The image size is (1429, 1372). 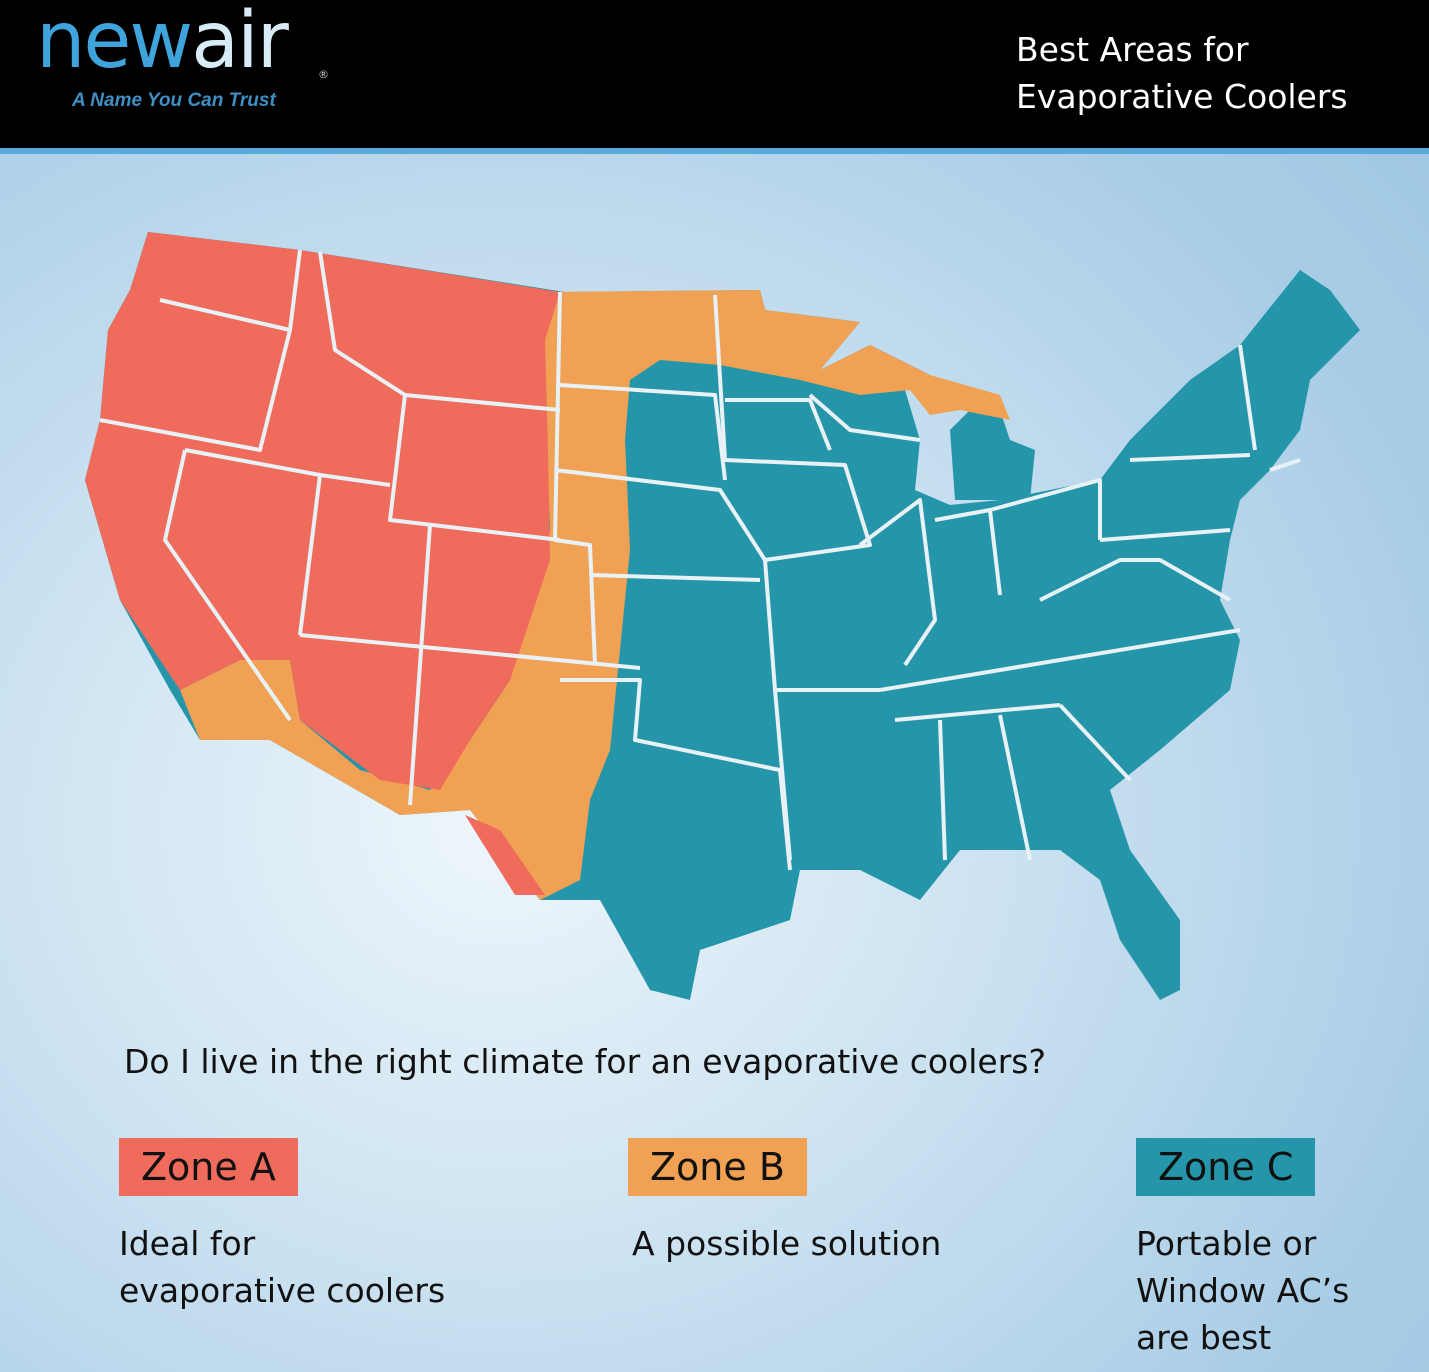 What do you see at coordinates (323, 74) in the screenshot?
I see `registered-mark: ®` at bounding box center [323, 74].